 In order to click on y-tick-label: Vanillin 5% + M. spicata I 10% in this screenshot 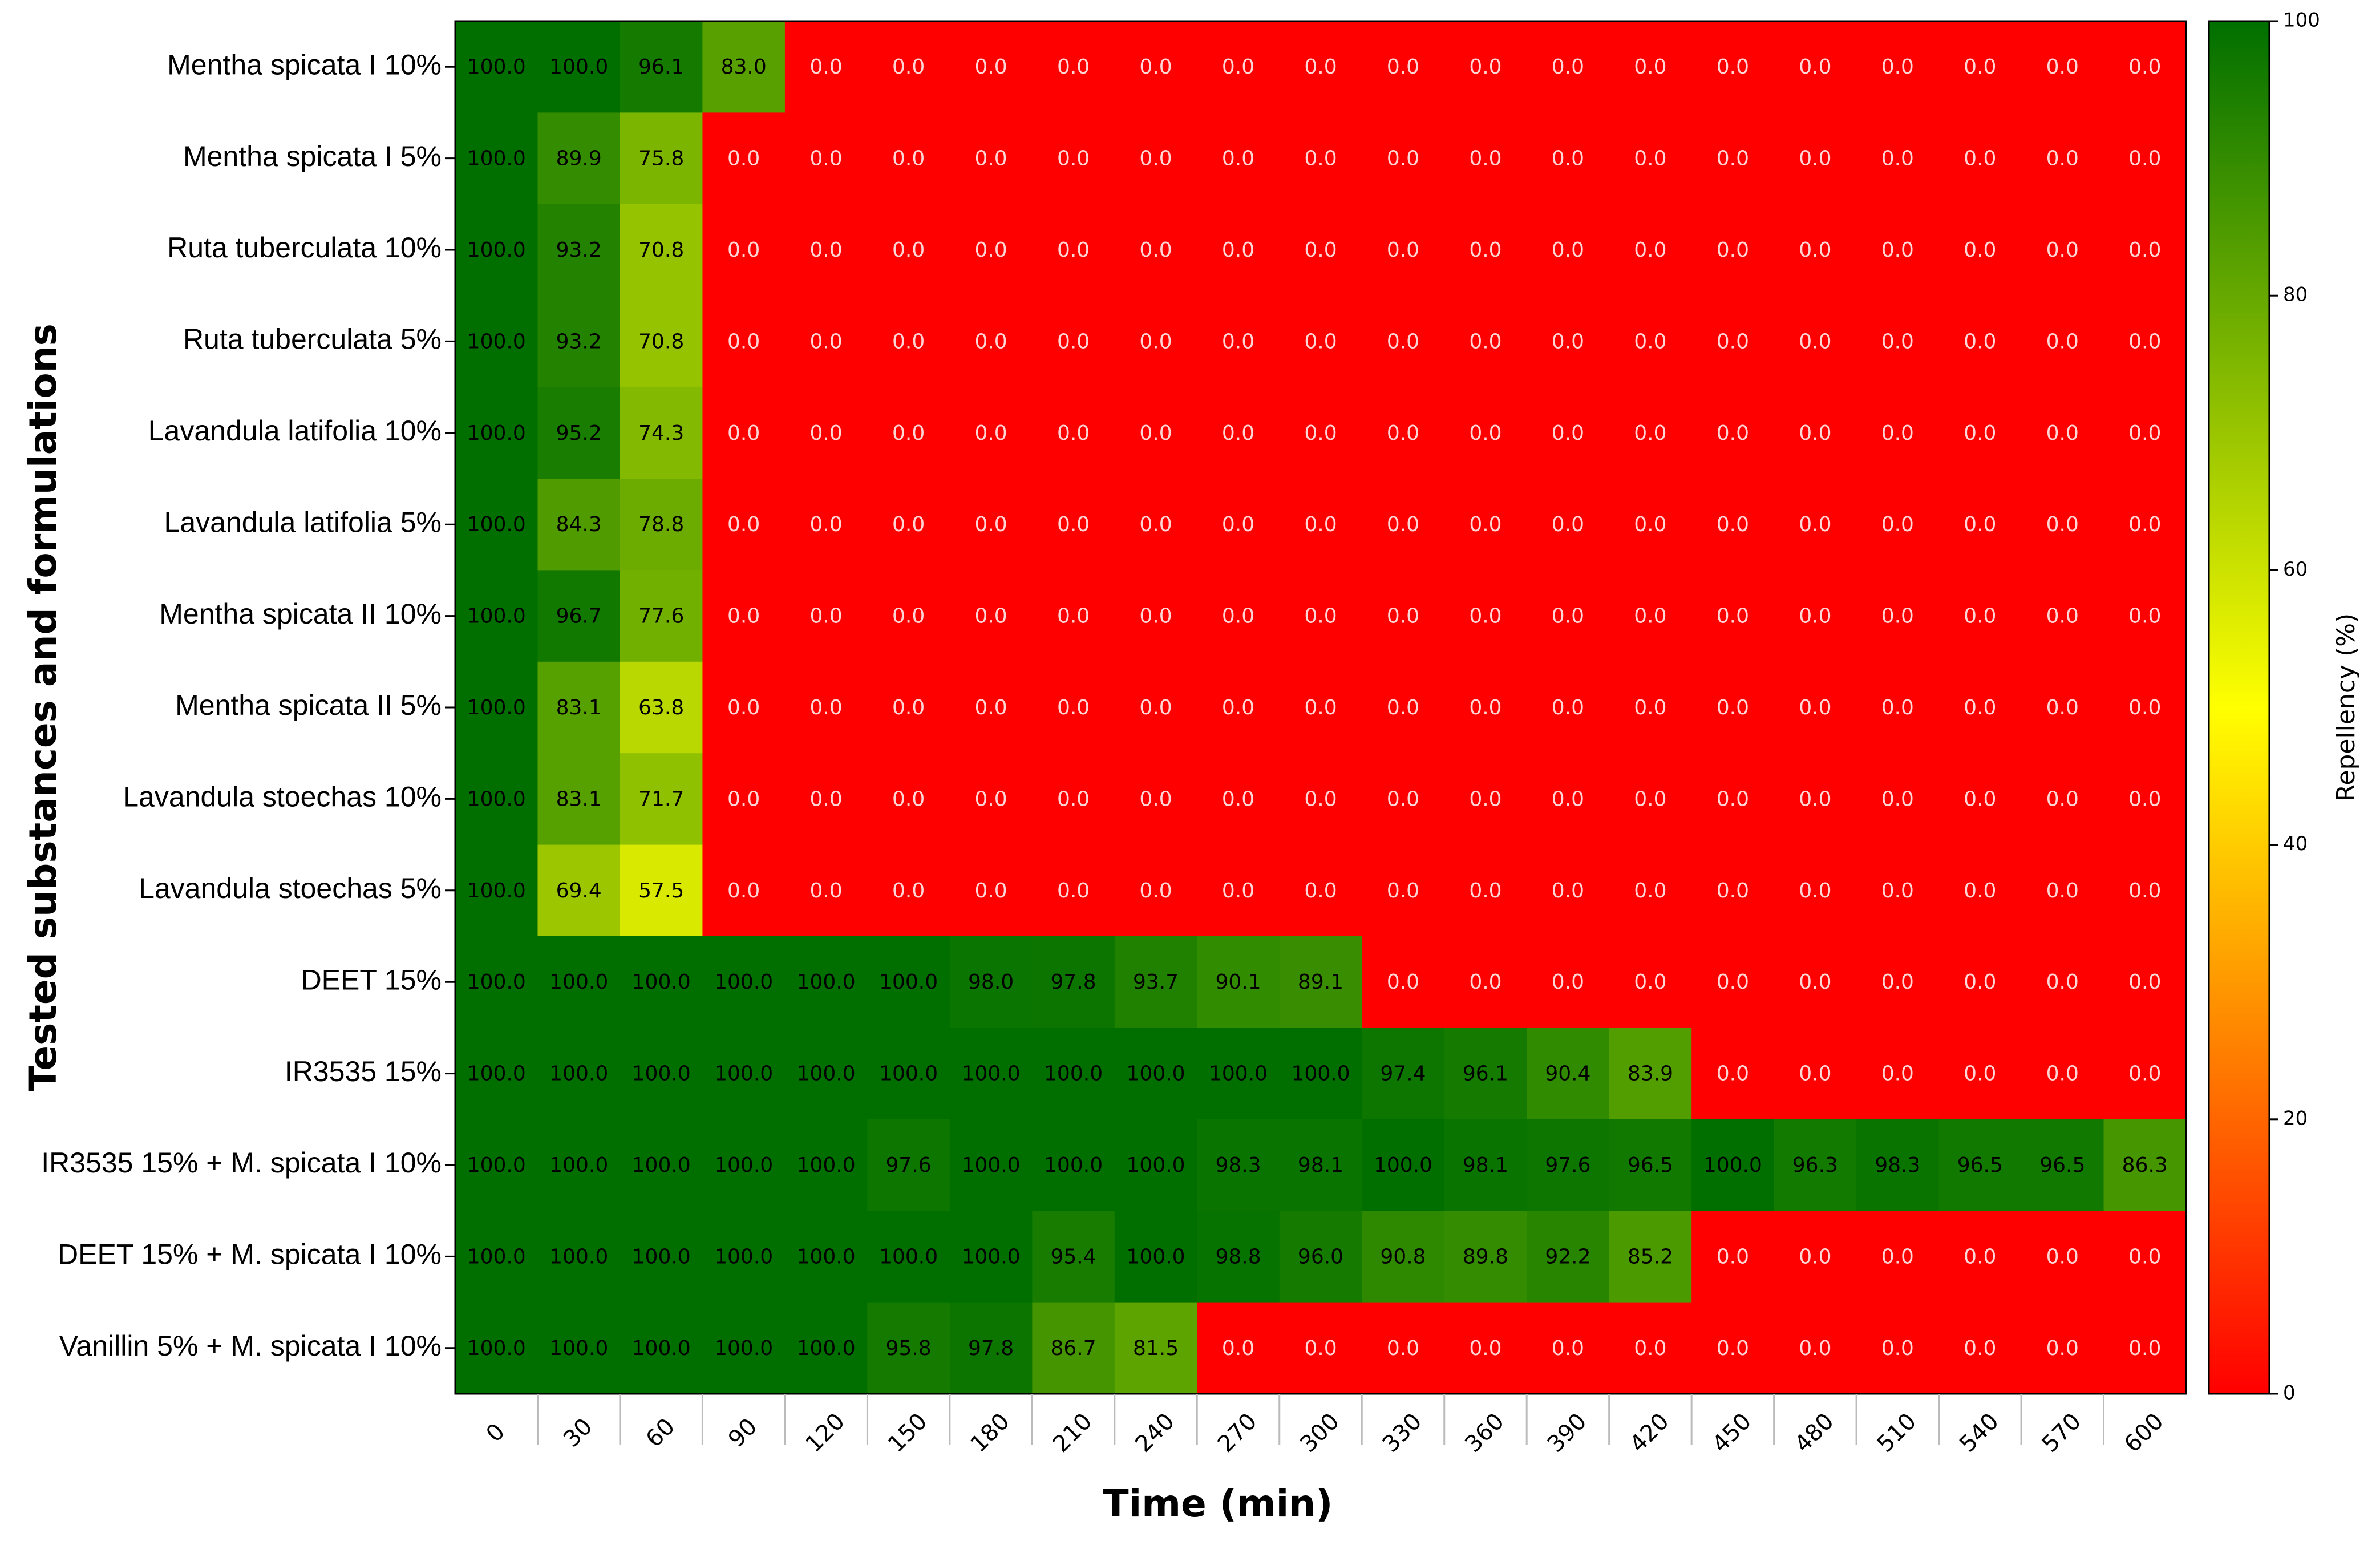, I will do `click(250, 1346)`.